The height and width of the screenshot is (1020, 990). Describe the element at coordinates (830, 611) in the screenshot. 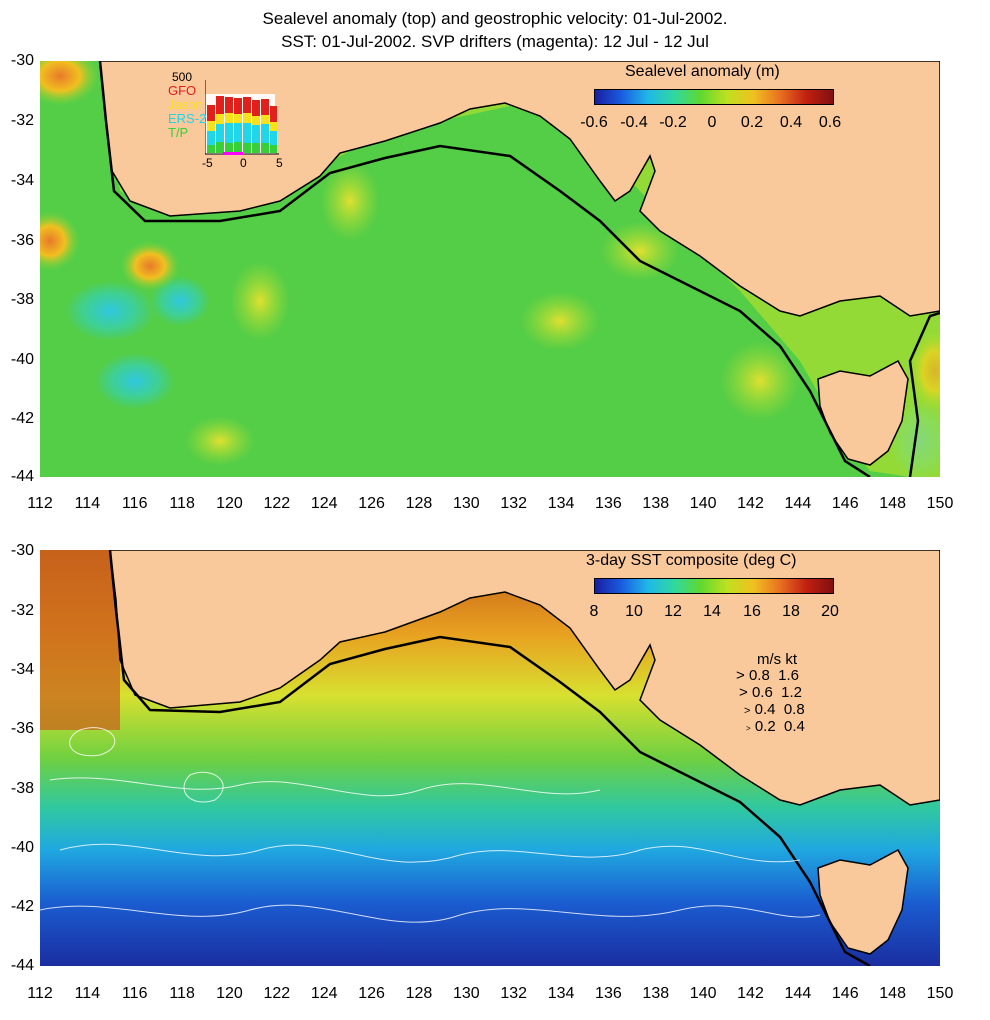

I see `sst-tick: 20` at that location.